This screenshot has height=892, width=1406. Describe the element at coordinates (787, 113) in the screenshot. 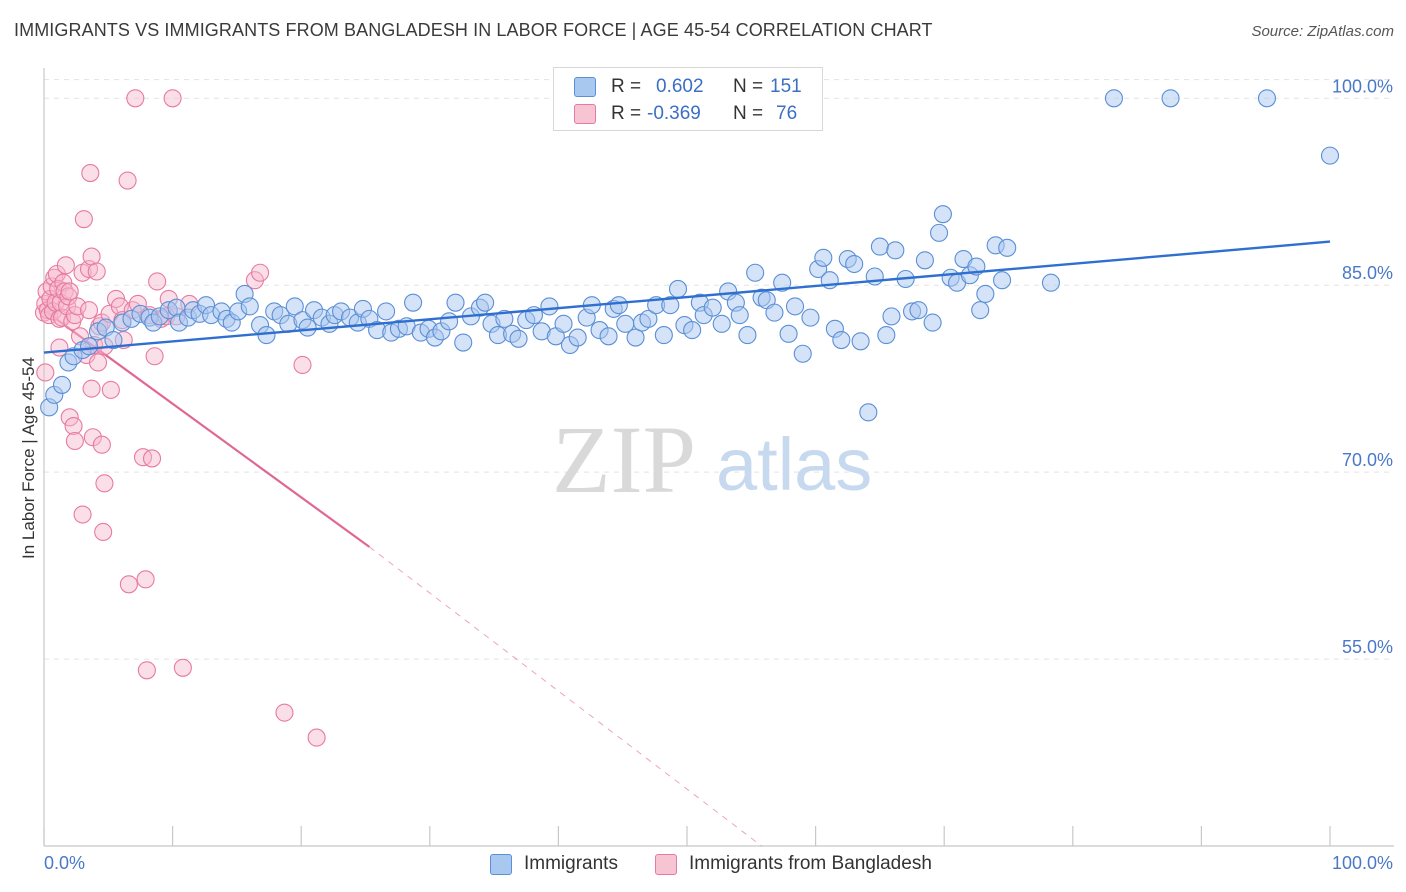

I see `legend-n-value: 76` at that location.